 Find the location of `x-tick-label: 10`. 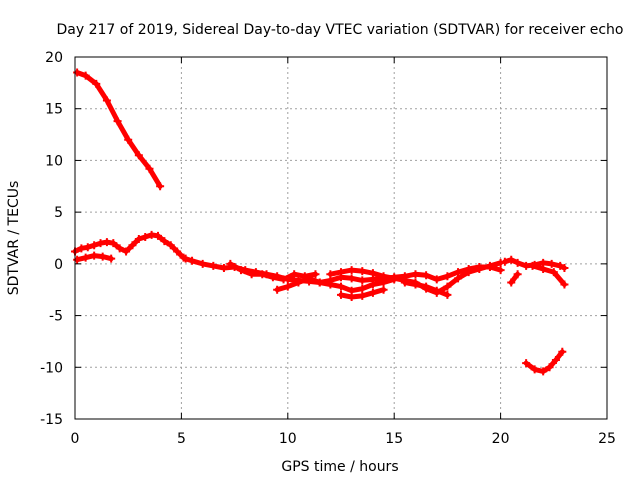

x-tick-label: 10 is located at coordinates (288, 439).